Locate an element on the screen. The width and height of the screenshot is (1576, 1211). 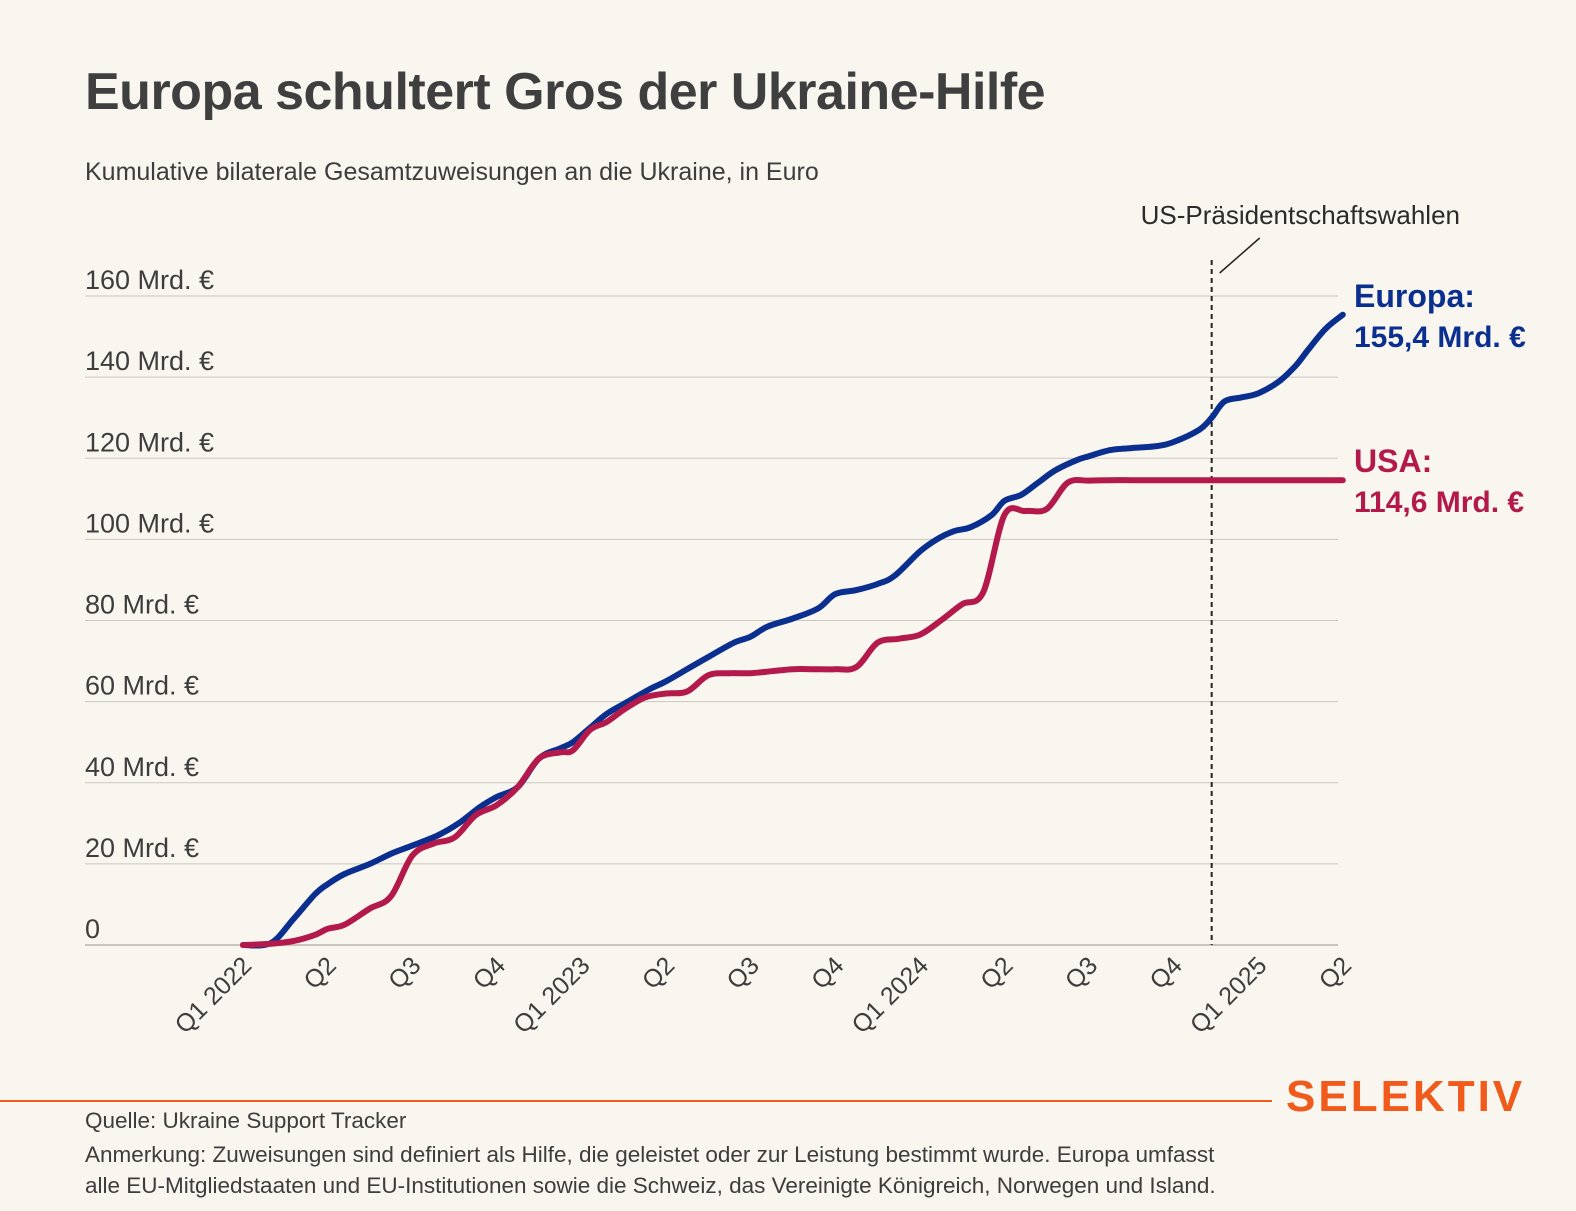
y-tick-label: 120 Mrd. € is located at coordinates (149, 442).